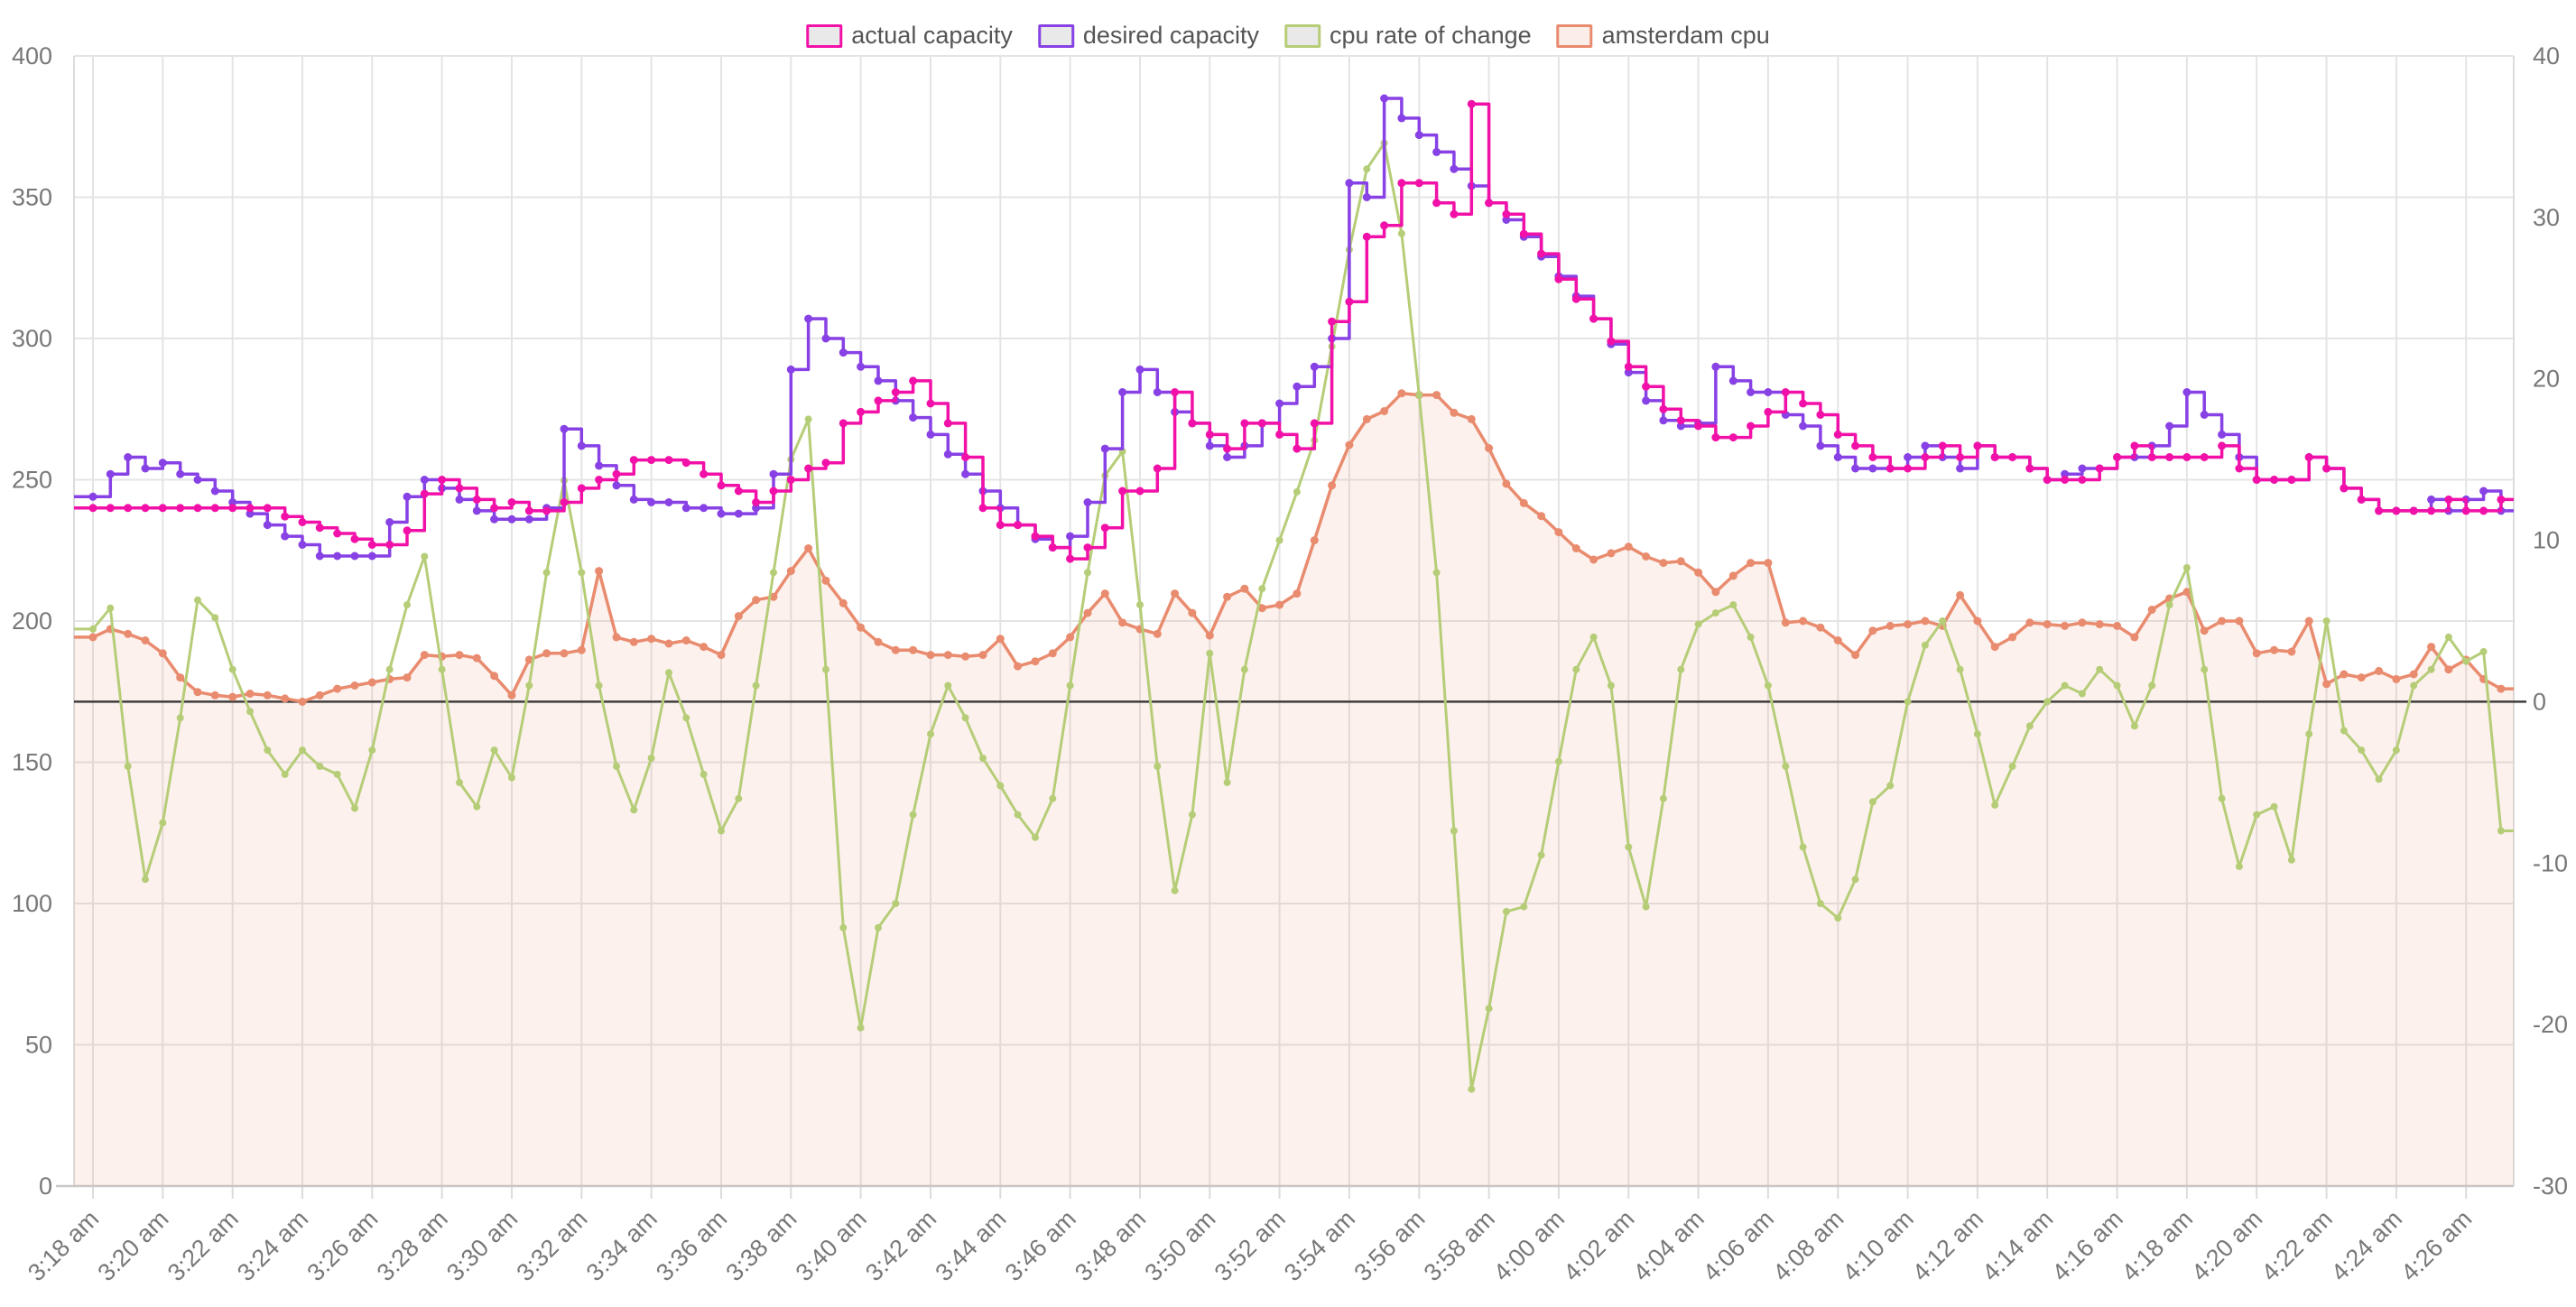 The height and width of the screenshot is (1307, 2576). I want to click on svg-text: -10, so click(2550, 862).